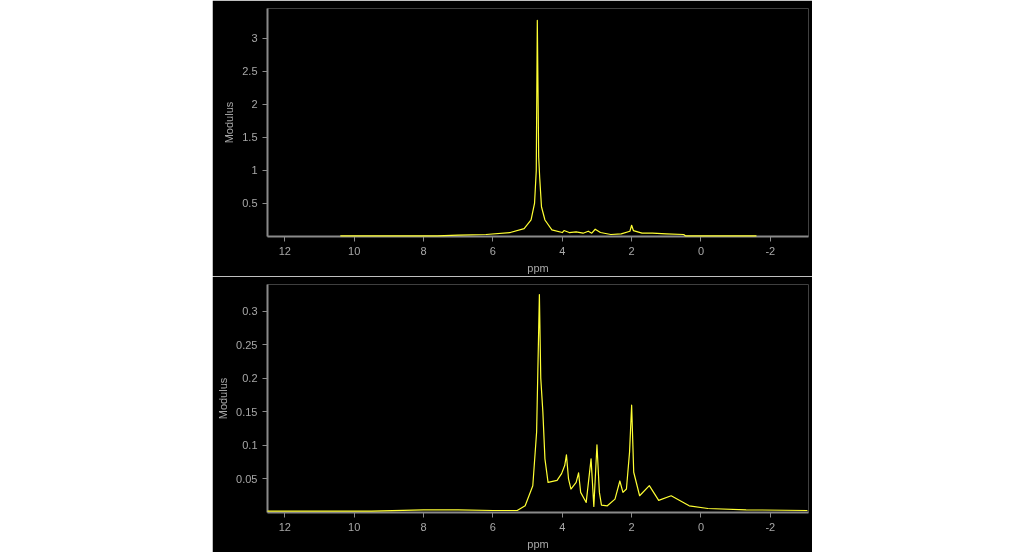 This screenshot has height=552, width=1024. What do you see at coordinates (247, 478) in the screenshot?
I see `y-tick-label: 0.05` at bounding box center [247, 478].